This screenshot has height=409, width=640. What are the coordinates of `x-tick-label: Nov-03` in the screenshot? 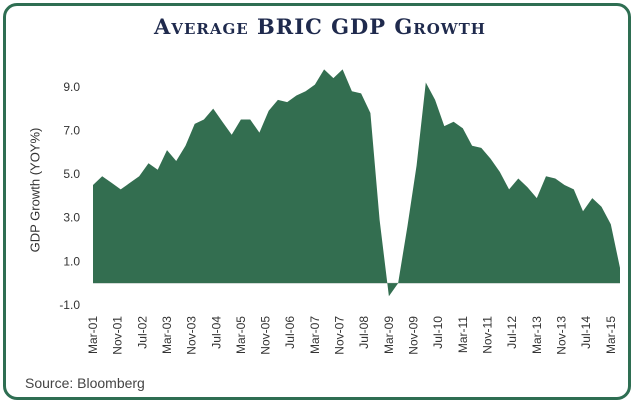 It's located at (192, 335).